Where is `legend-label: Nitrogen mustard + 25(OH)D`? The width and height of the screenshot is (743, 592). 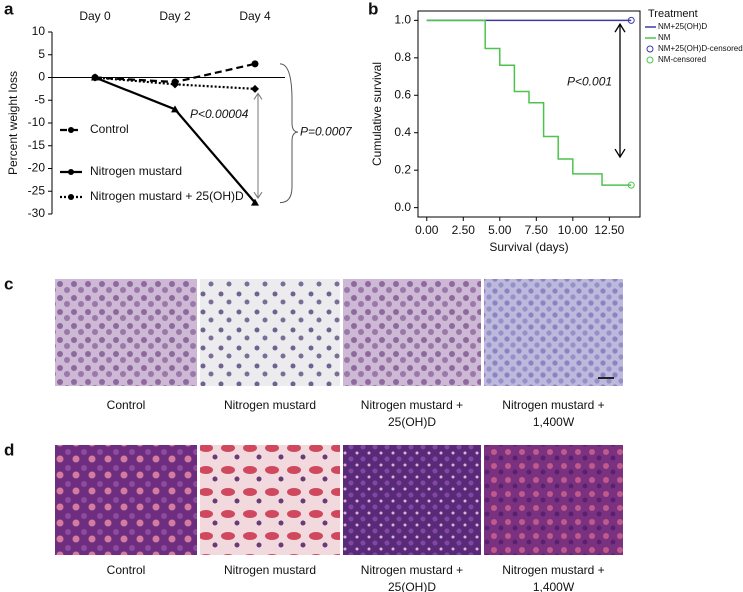
legend-label: Nitrogen mustard + 25(OH)D is located at coordinates (167, 196).